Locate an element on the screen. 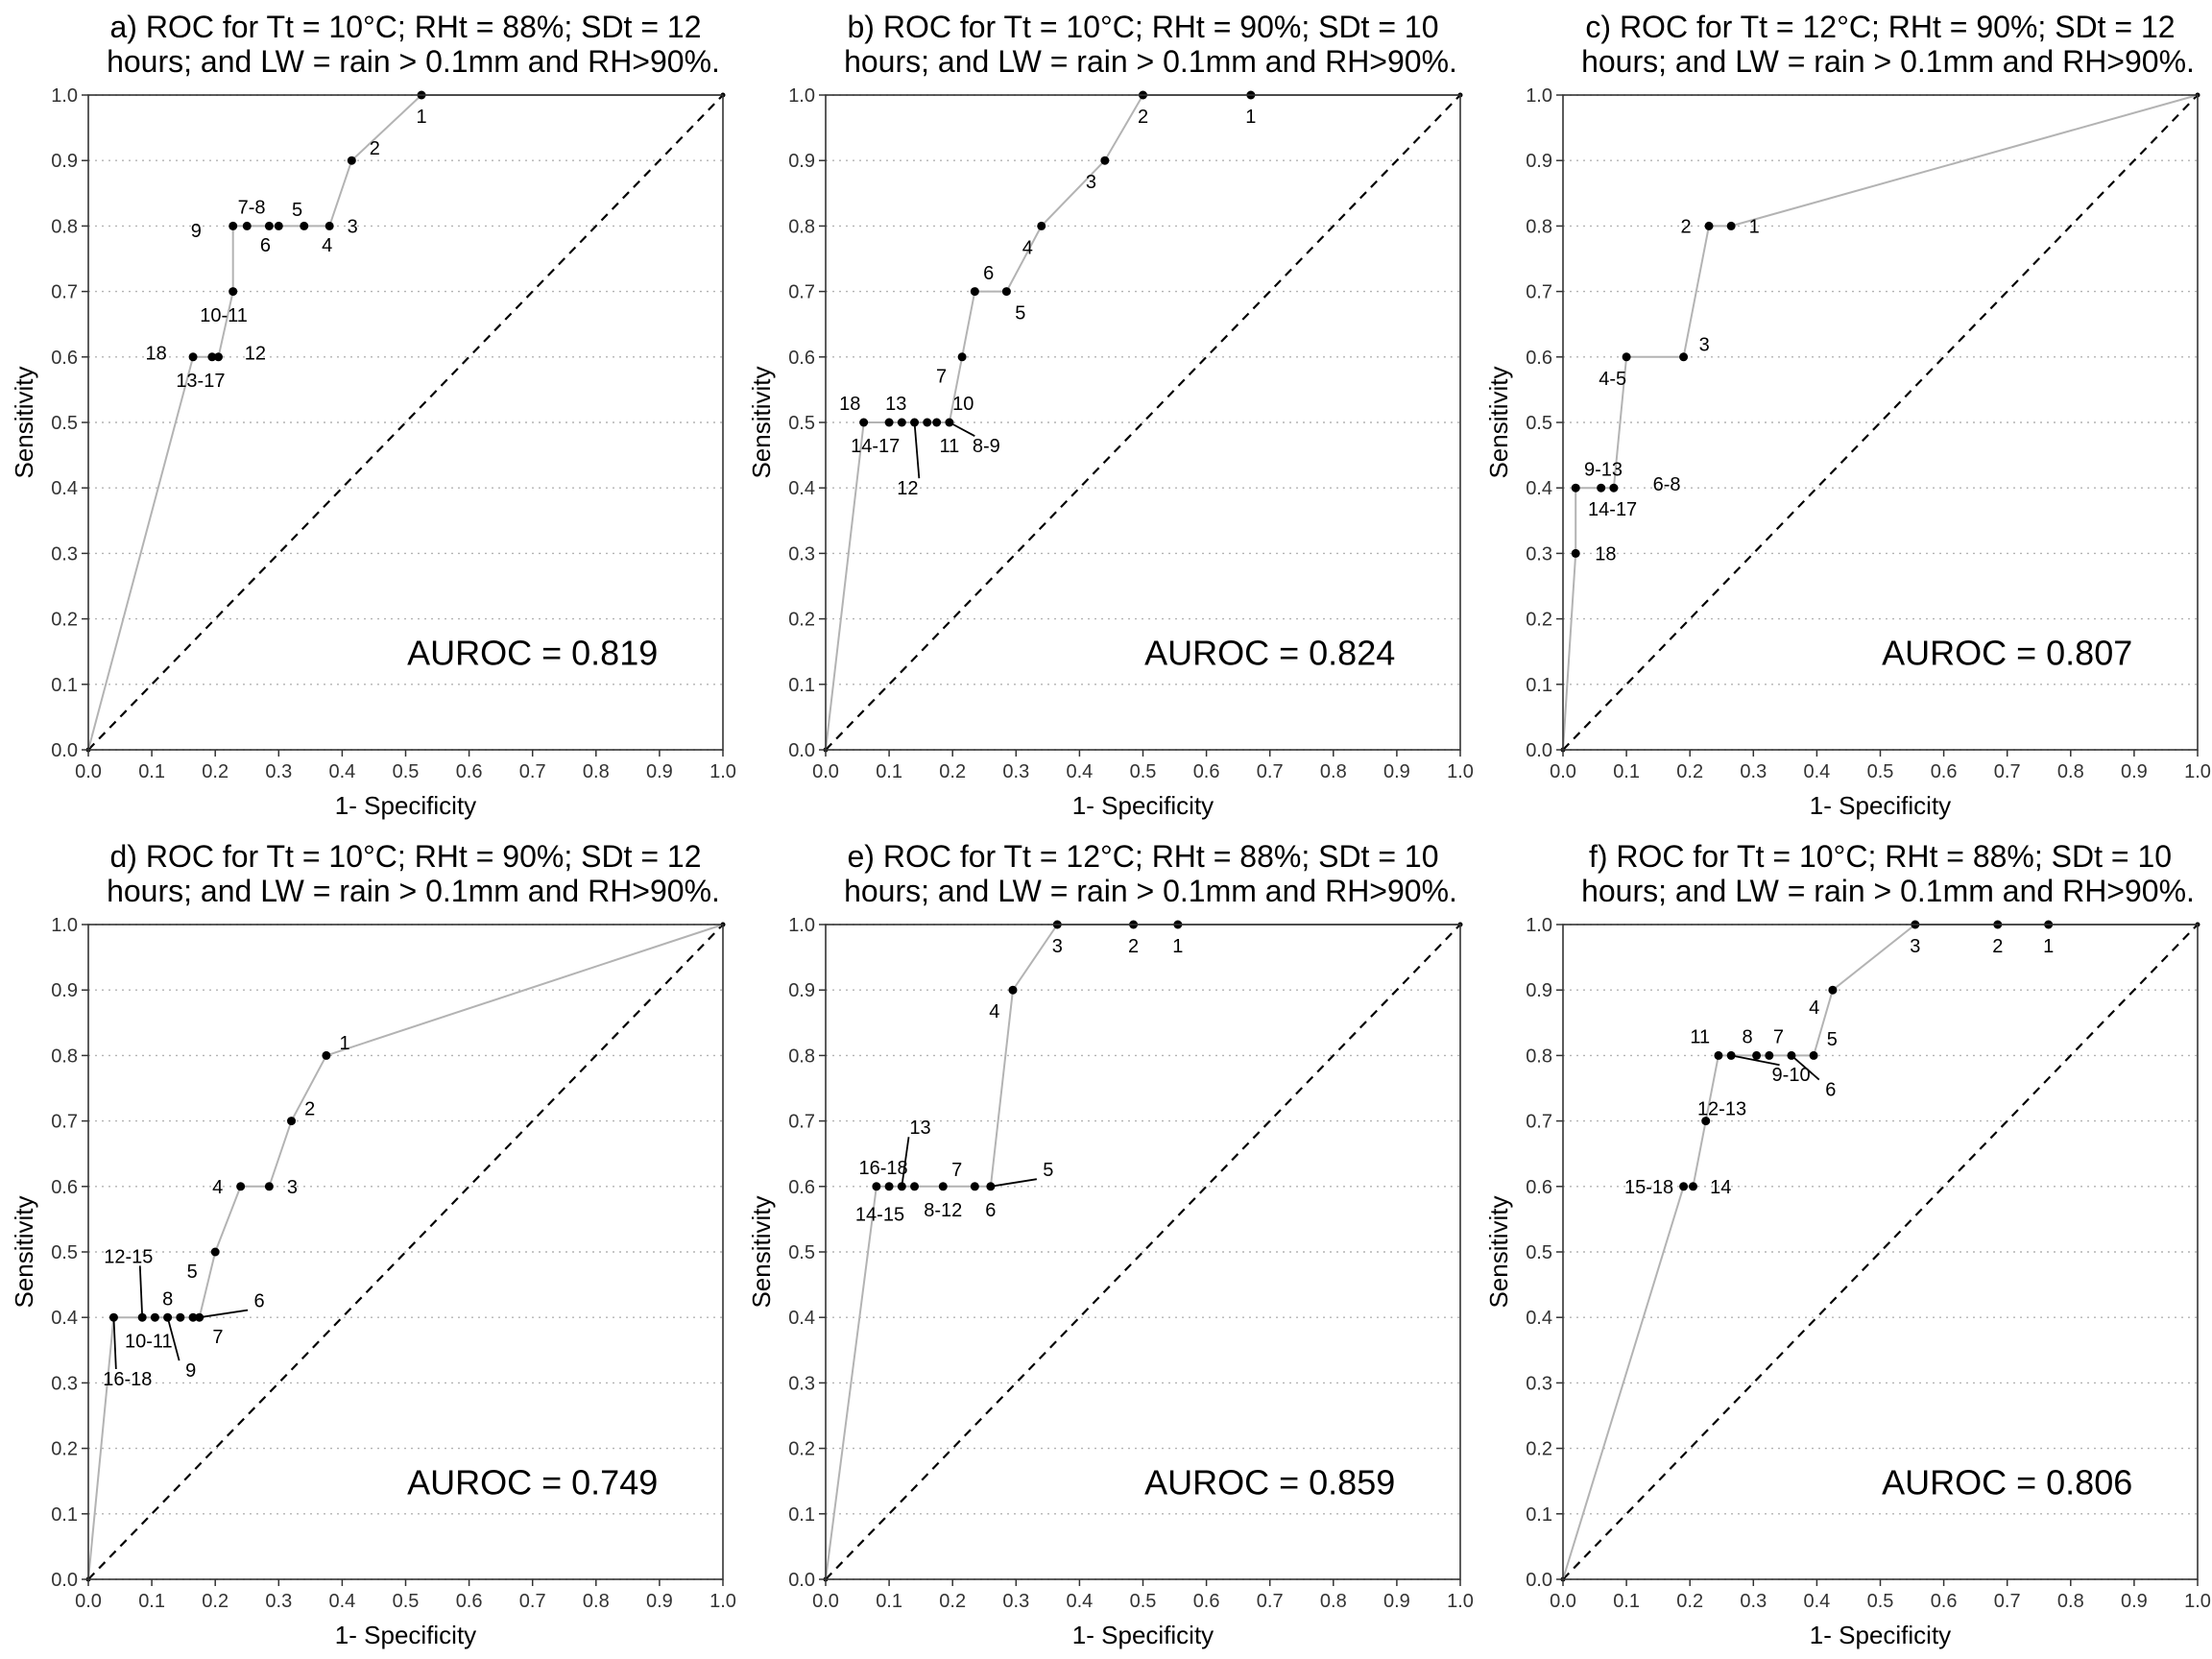  threshold-label: 18 is located at coordinates (1606, 554).